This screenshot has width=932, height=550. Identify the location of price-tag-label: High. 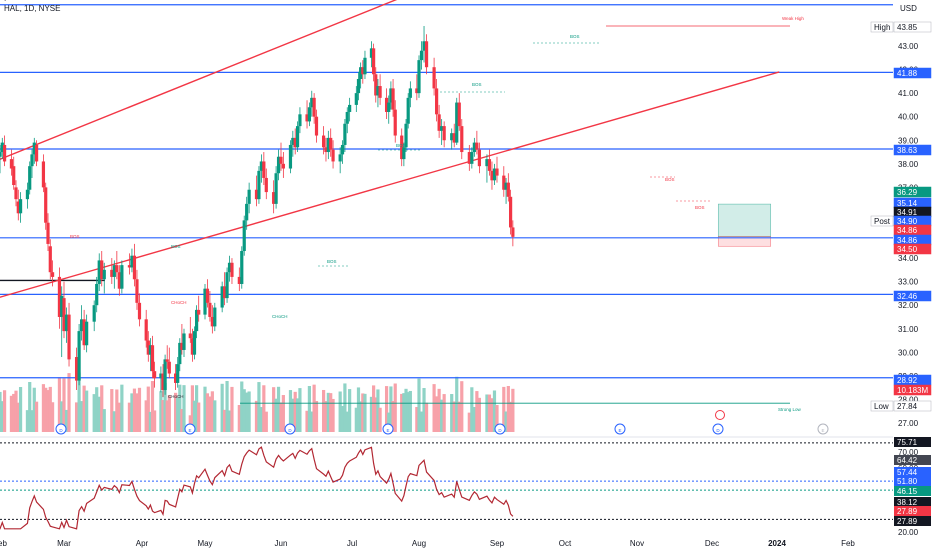
(882, 27).